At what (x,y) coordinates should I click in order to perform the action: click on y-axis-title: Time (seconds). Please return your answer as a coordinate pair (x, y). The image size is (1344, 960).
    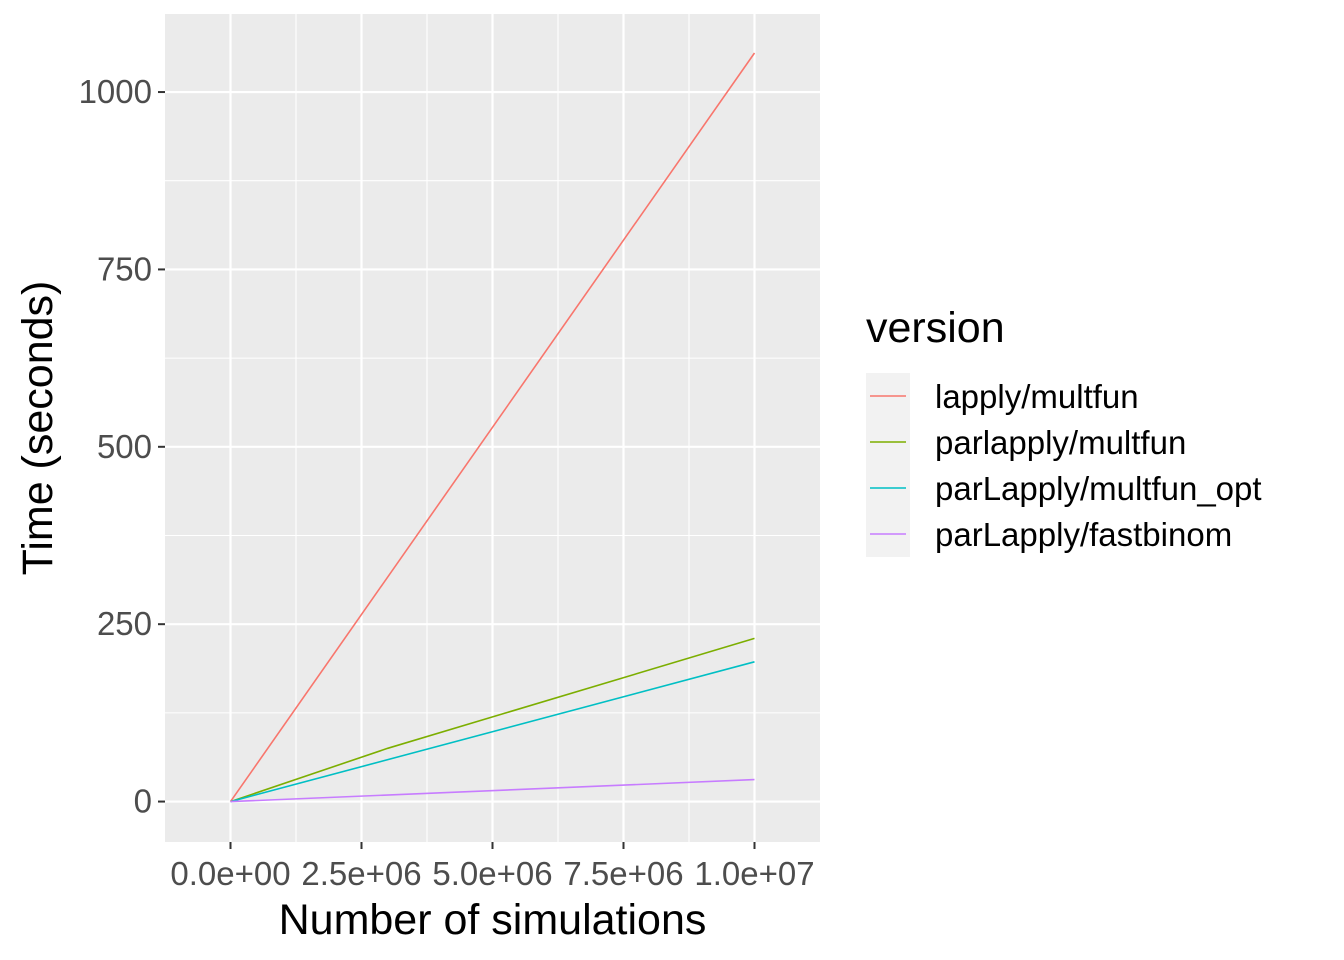
    Looking at the image, I should click on (38, 428).